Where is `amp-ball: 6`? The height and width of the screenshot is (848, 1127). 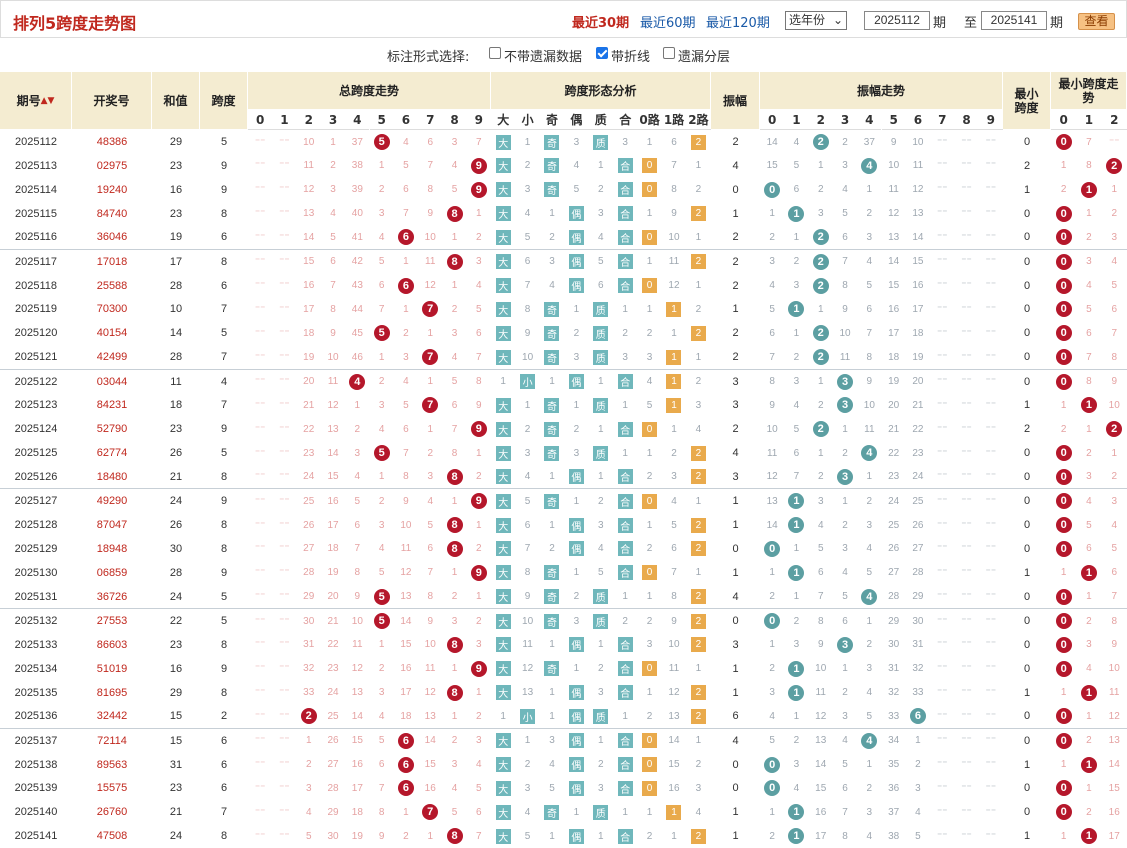 amp-ball: 6 is located at coordinates (918, 716).